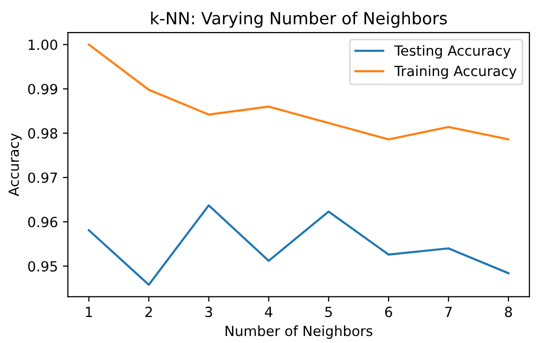 Image resolution: width=543 pixels, height=343 pixels. I want to click on y-tick-label: 0.99, so click(43, 89).